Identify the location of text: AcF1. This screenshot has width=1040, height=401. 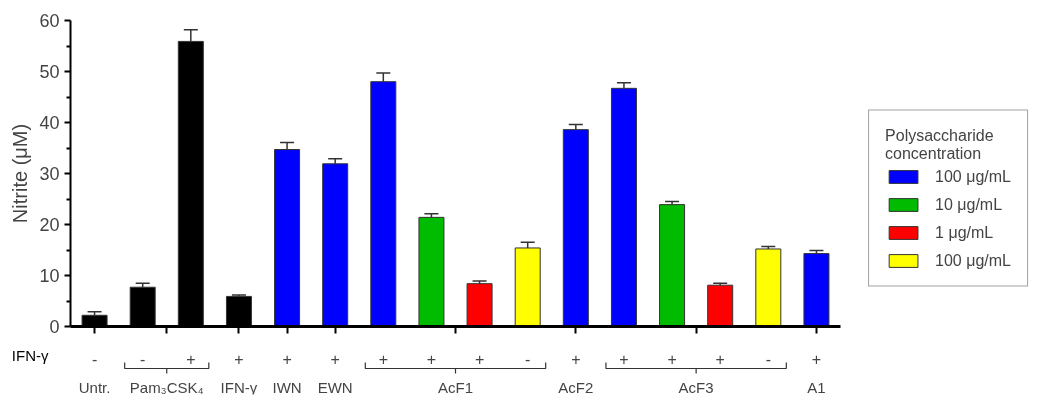
(456, 387).